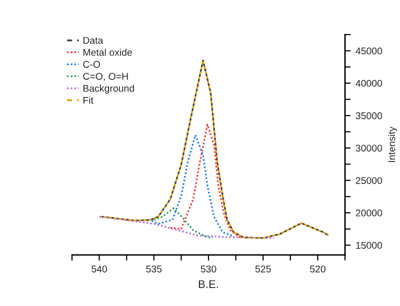 Image resolution: width=400 pixels, height=306 pixels. What do you see at coordinates (208, 269) in the screenshot?
I see `x-tick-label: 530` at bounding box center [208, 269].